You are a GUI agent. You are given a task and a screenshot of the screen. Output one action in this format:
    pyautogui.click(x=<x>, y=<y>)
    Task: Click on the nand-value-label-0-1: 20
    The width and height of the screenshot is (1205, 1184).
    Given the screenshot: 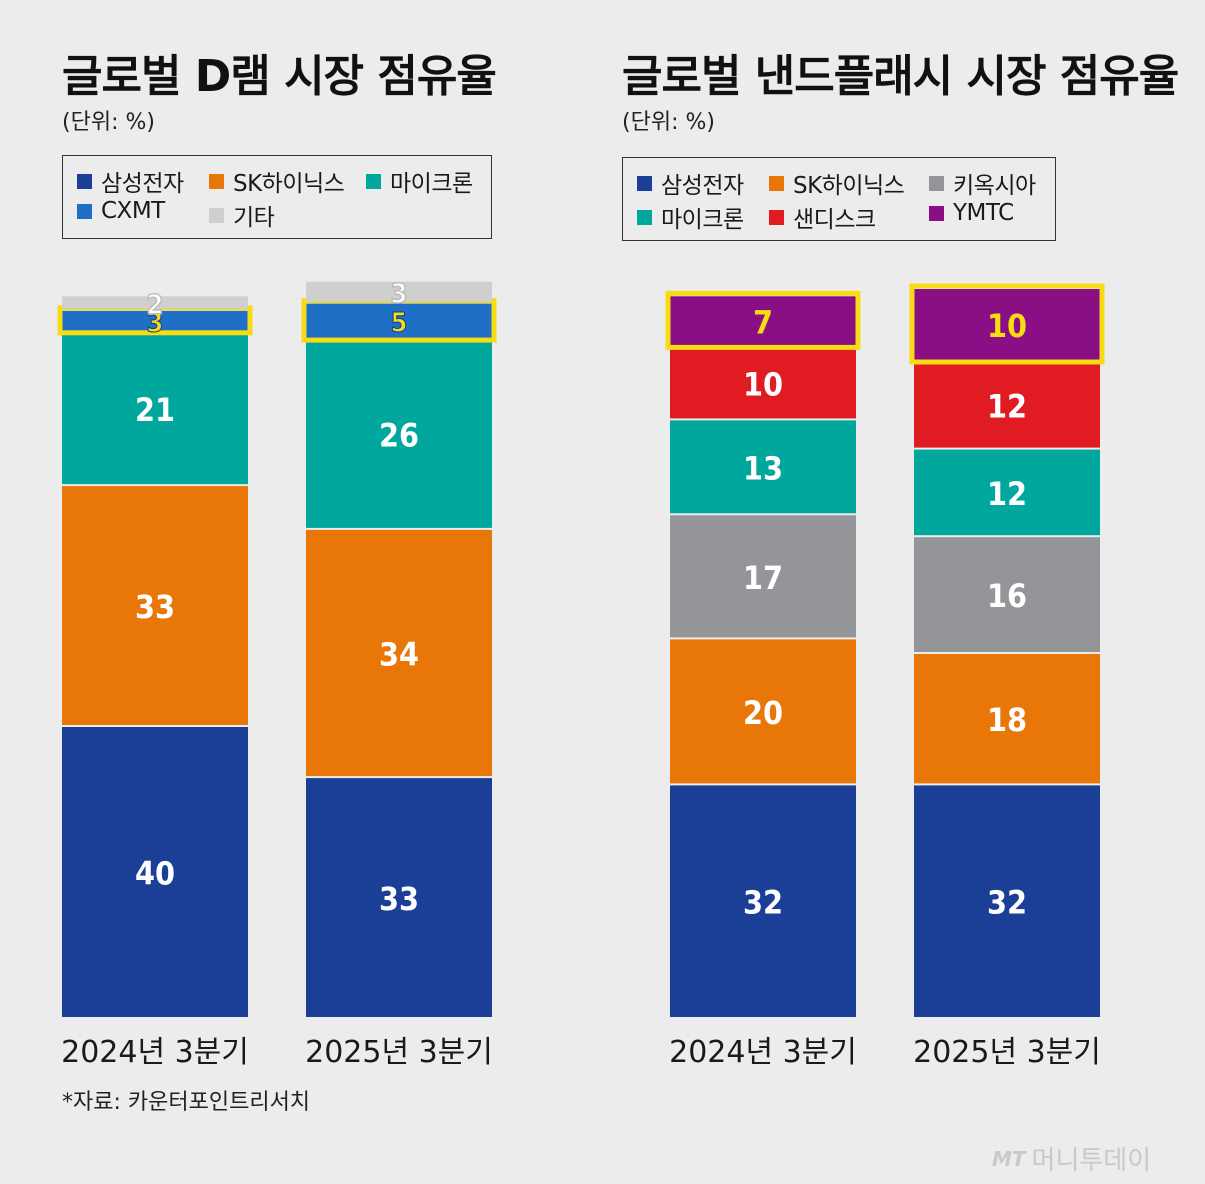 What is the action you would take?
    pyautogui.click(x=763, y=713)
    